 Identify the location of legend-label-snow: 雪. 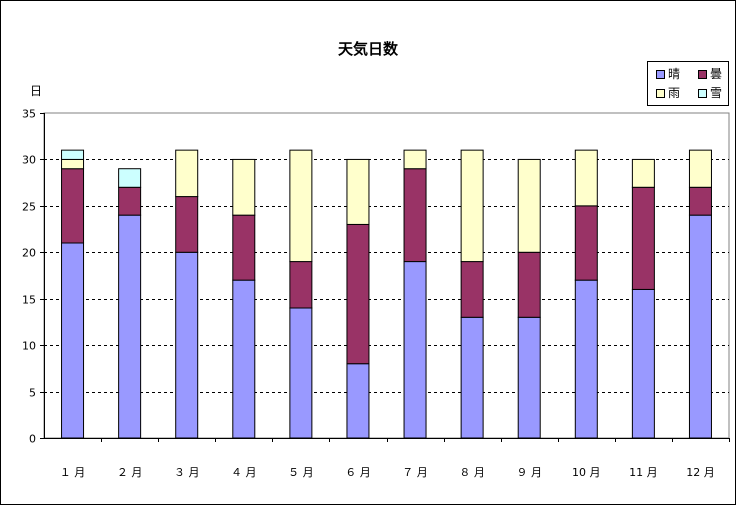
(716, 93).